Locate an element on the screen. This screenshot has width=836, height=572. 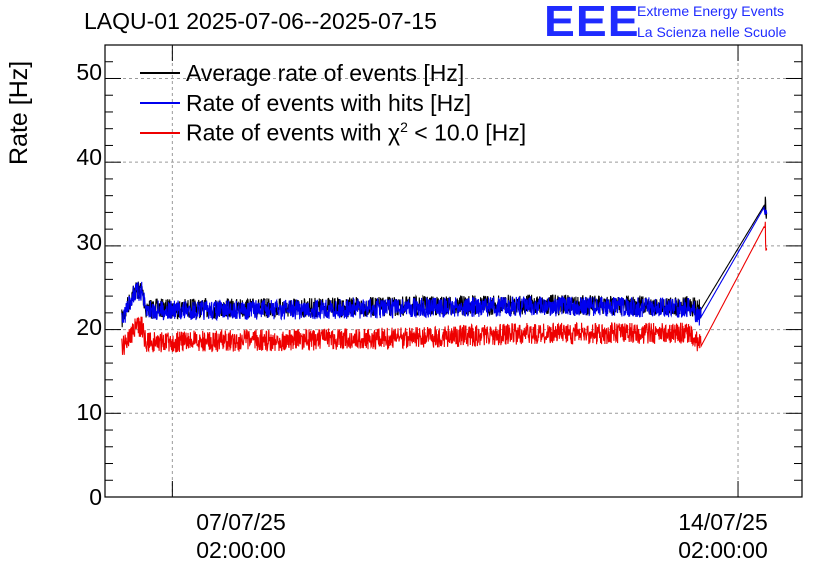
legend-swatch-chi2 is located at coordinates (160, 133).